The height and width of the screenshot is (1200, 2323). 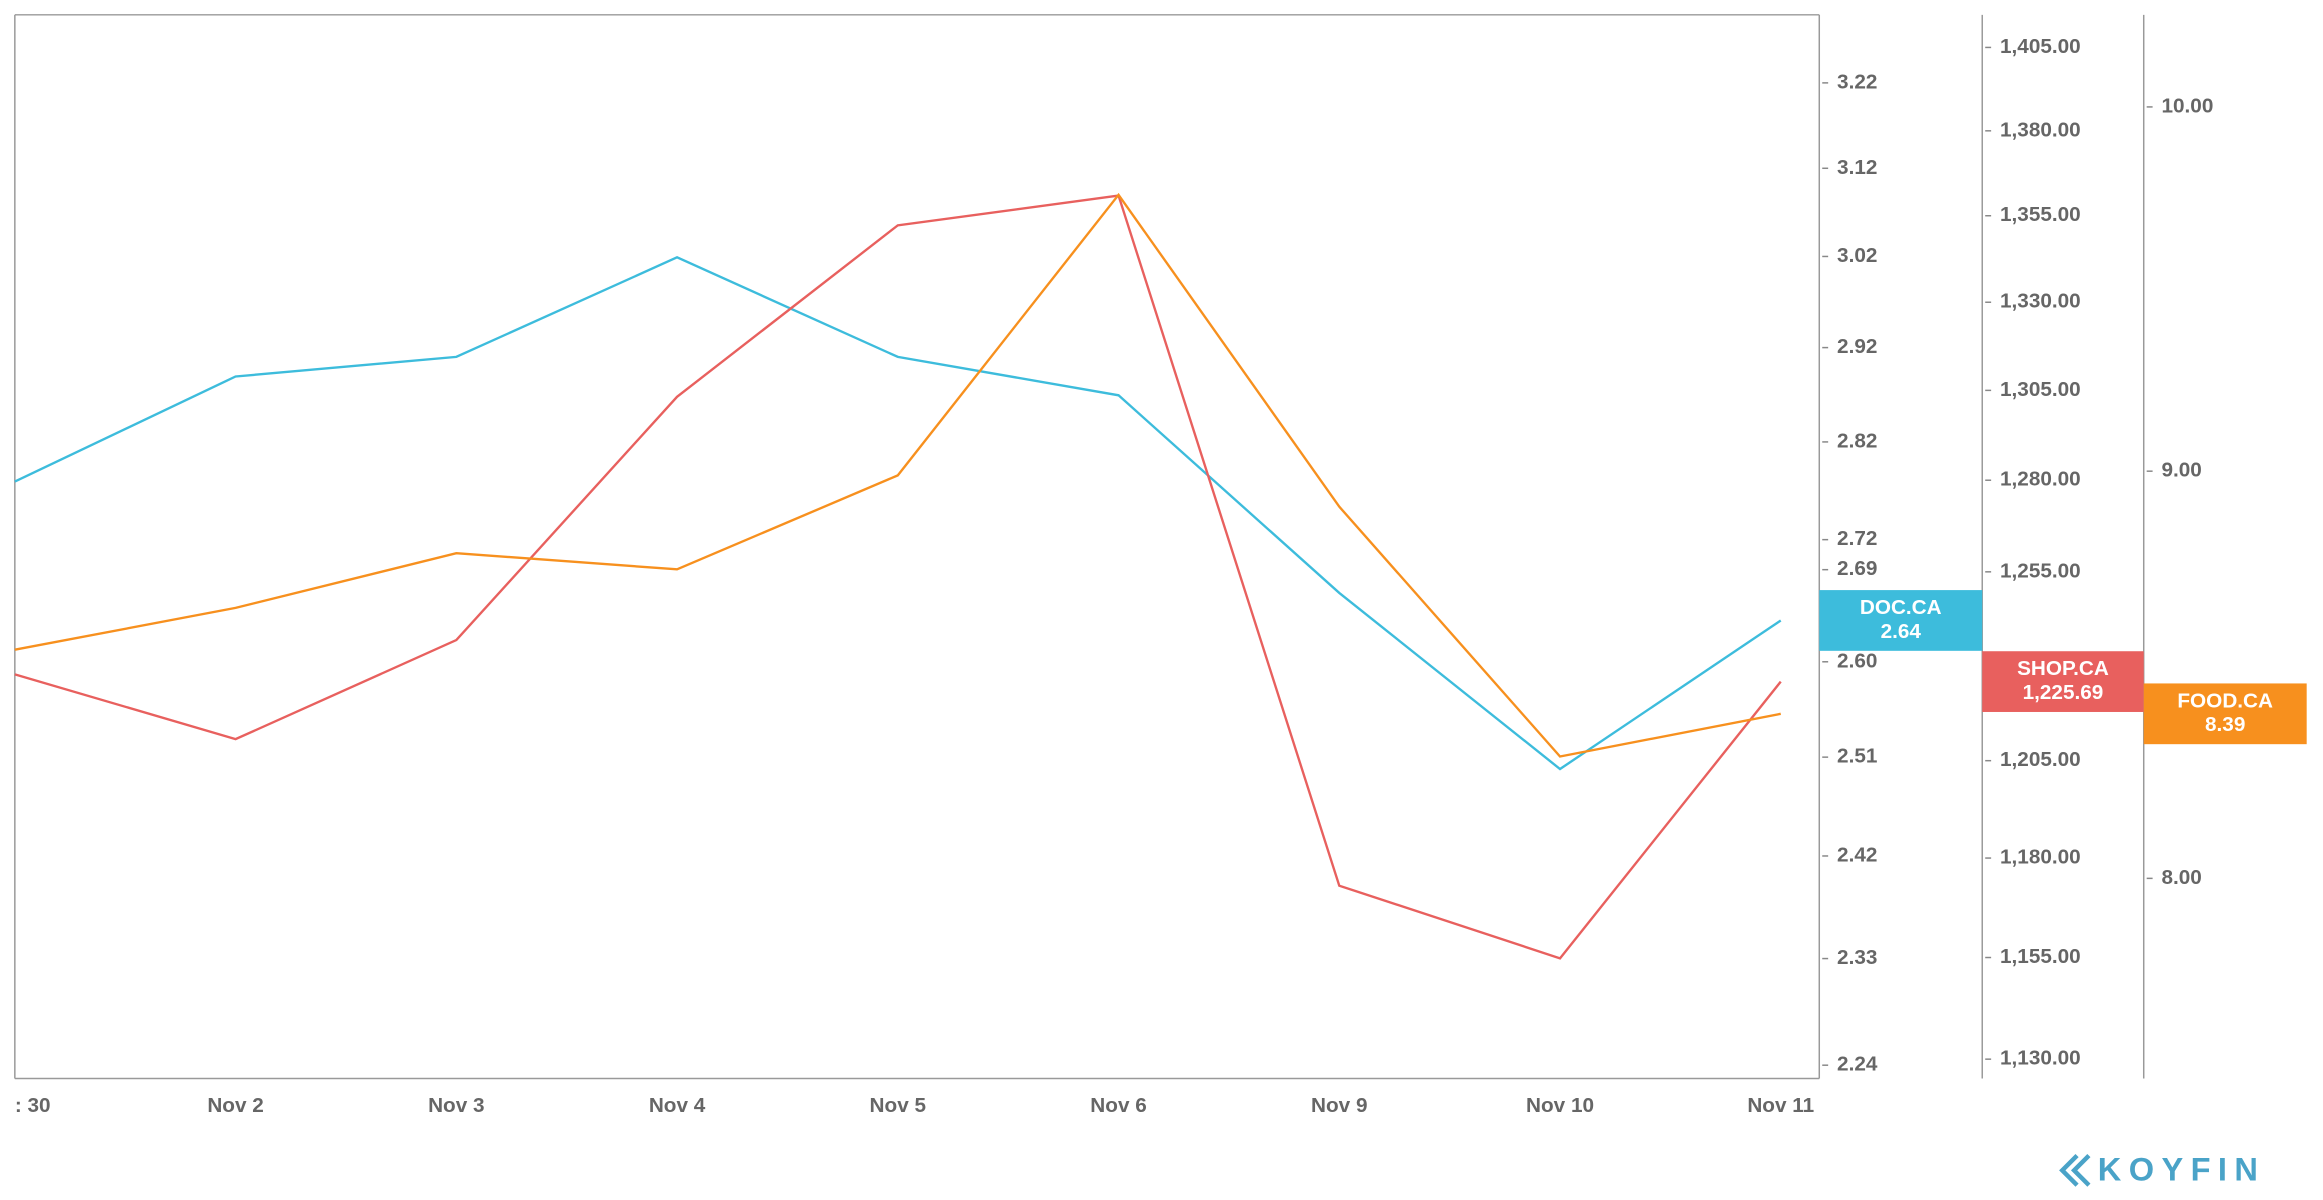 What do you see at coordinates (1560, 1105) in the screenshot?
I see `x-tick-label: Nov 10` at bounding box center [1560, 1105].